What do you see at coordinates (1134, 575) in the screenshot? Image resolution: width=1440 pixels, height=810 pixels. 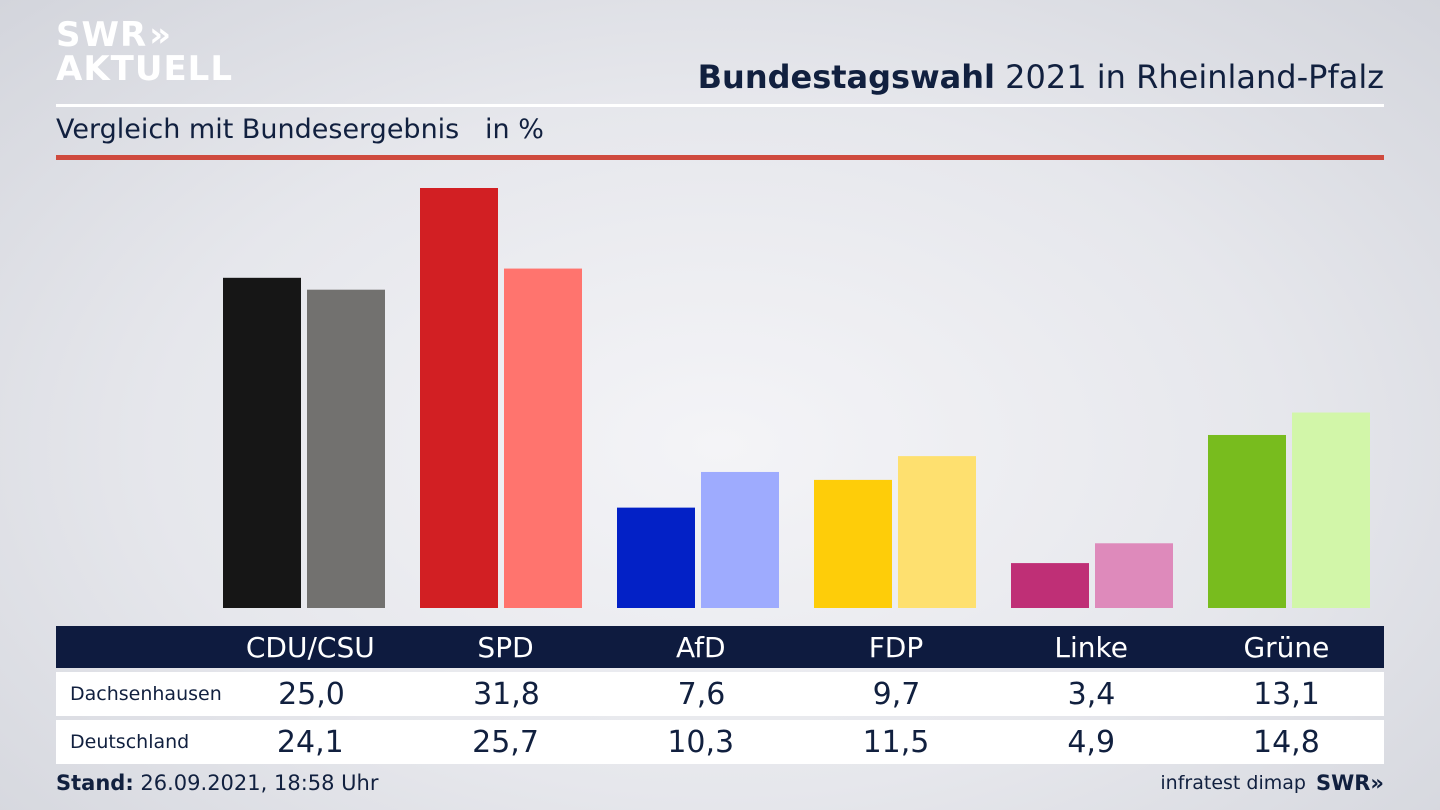 I see `bar-deutschland-linke` at bounding box center [1134, 575].